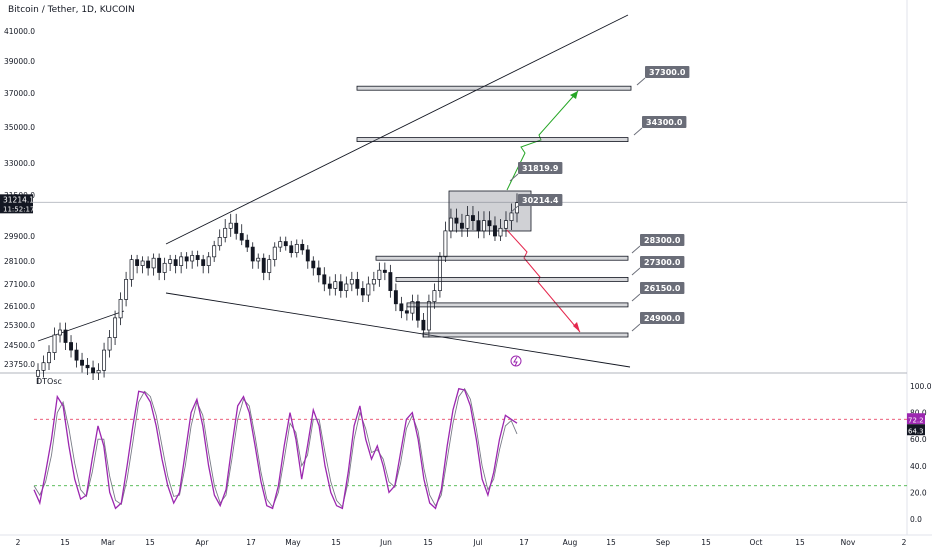 The image size is (932, 550). Describe the element at coordinates (540, 168) in the screenshot. I see `level-label: 31819.9` at that location.